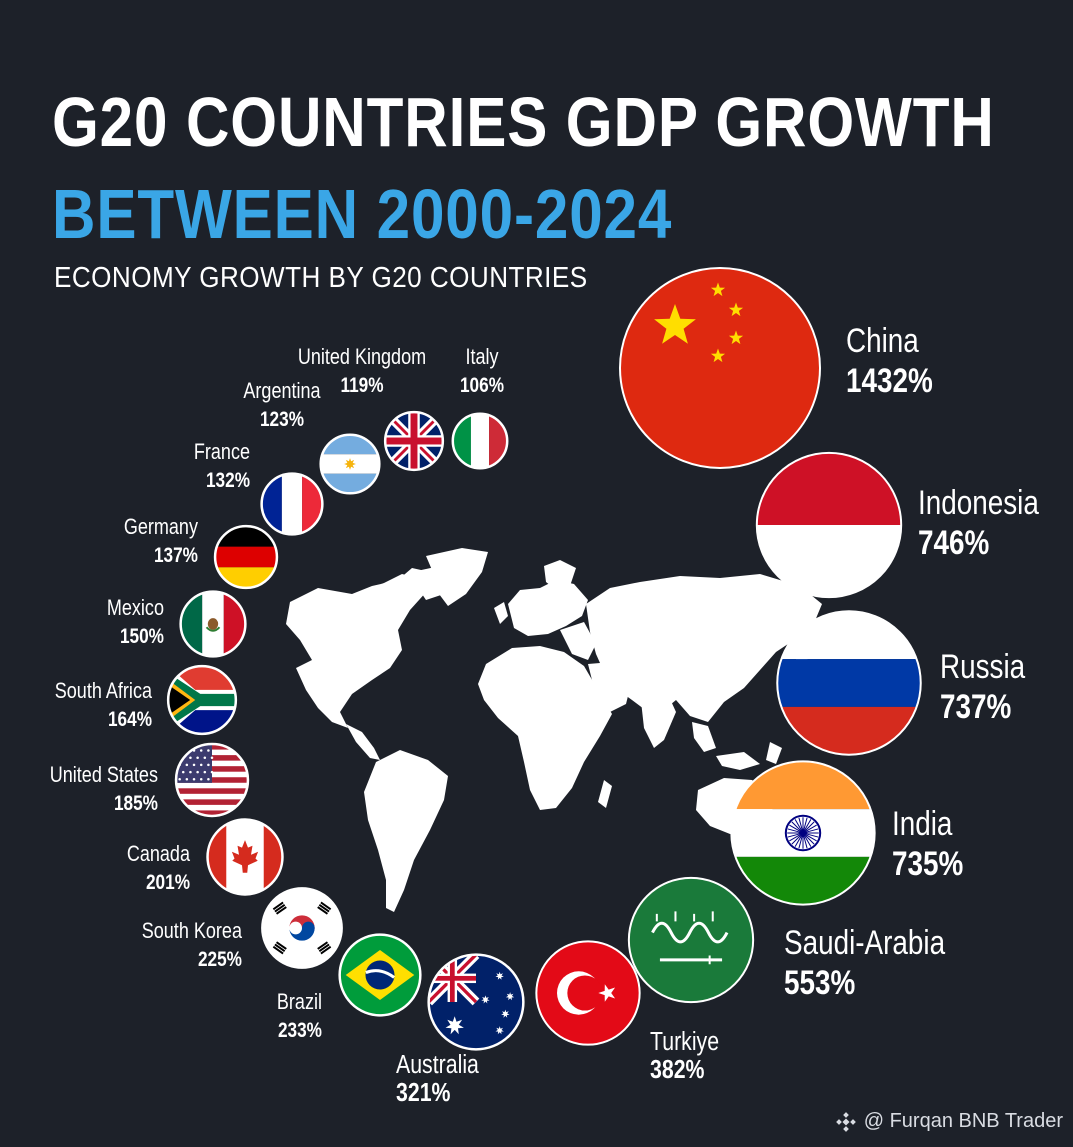 This screenshot has height=1147, width=1073. Describe the element at coordinates (963, 1121) in the screenshot. I see `watermark-text: @ Furqan BNB Trader` at that location.